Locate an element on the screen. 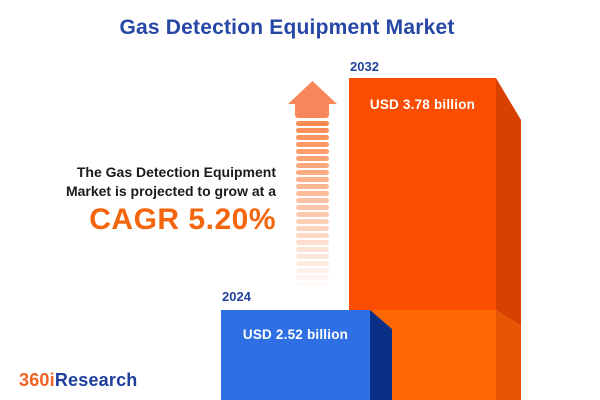 This screenshot has height=400, width=600. page-title: Gas Detection Equipment Market is located at coordinates (287, 27).